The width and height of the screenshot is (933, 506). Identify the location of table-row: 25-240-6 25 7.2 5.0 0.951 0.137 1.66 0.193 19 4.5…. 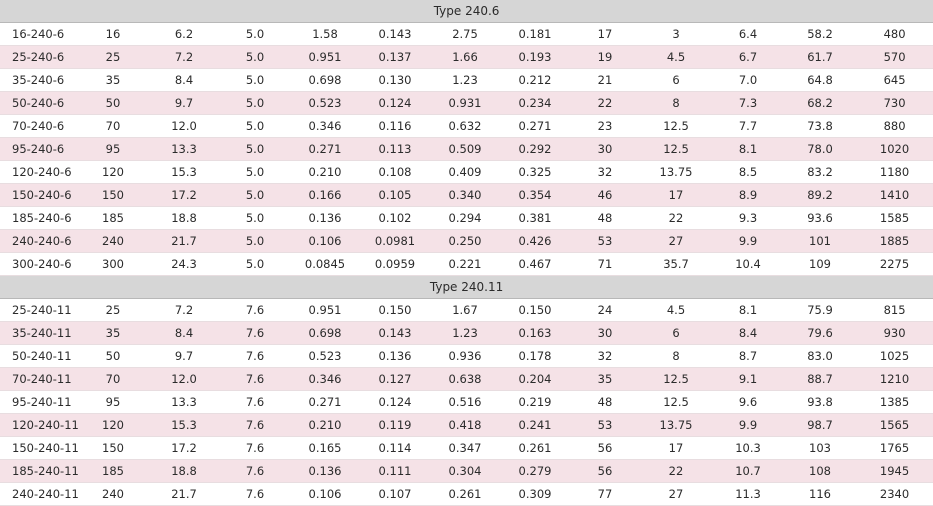
(466, 57).